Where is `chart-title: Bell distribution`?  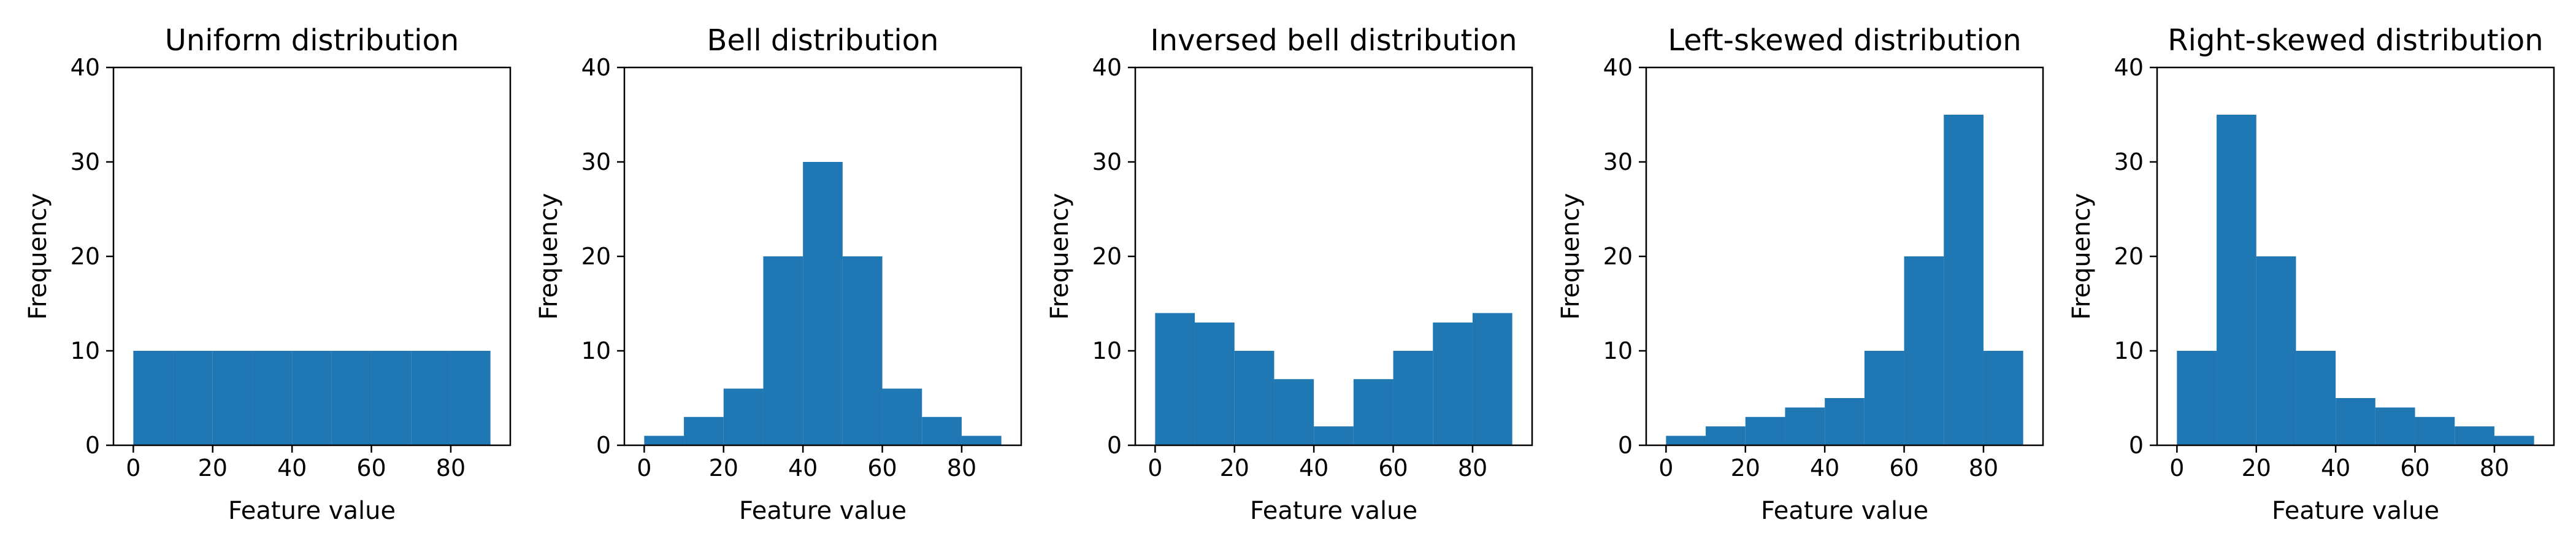 chart-title: Bell distribution is located at coordinates (823, 40).